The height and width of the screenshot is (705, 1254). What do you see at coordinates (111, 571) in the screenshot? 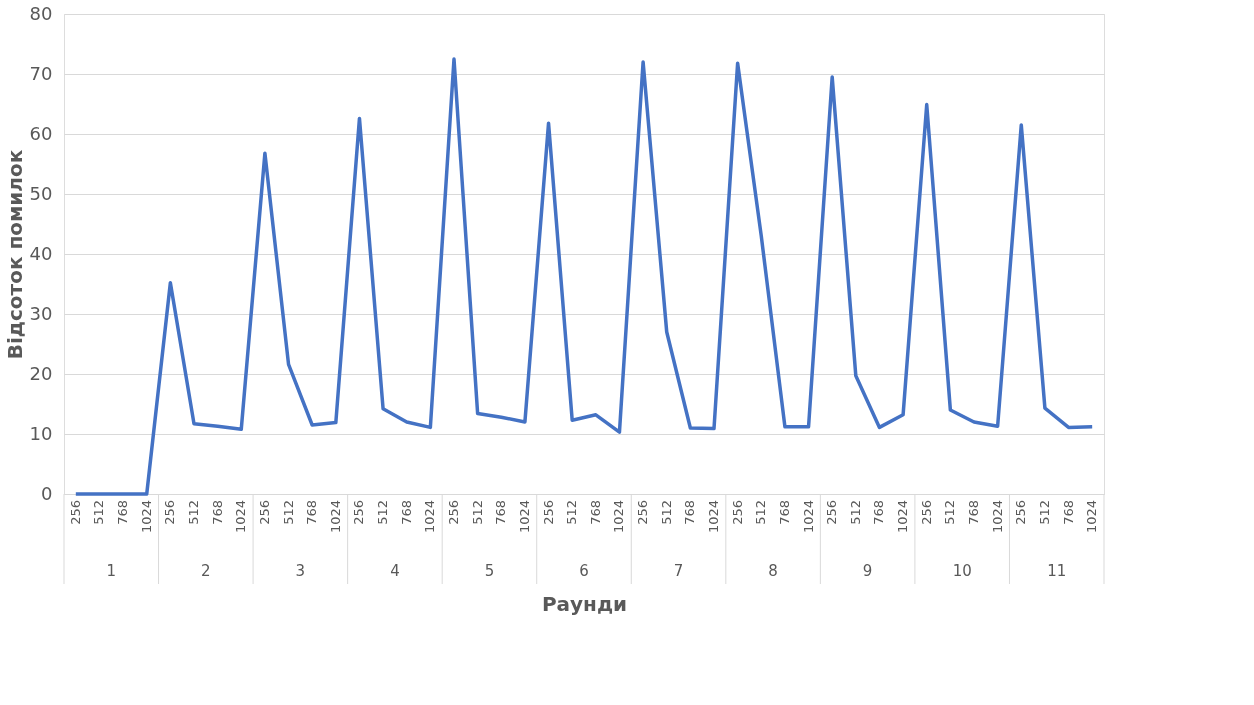
I see `text: 1` at bounding box center [111, 571].